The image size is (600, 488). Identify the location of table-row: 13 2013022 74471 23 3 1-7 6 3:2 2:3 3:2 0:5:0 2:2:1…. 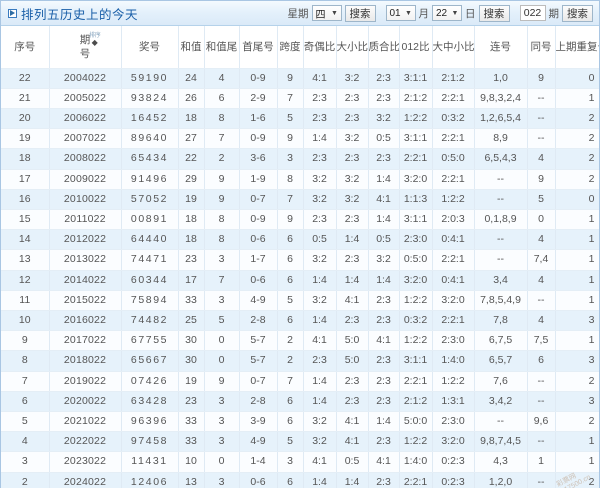
(300, 260).